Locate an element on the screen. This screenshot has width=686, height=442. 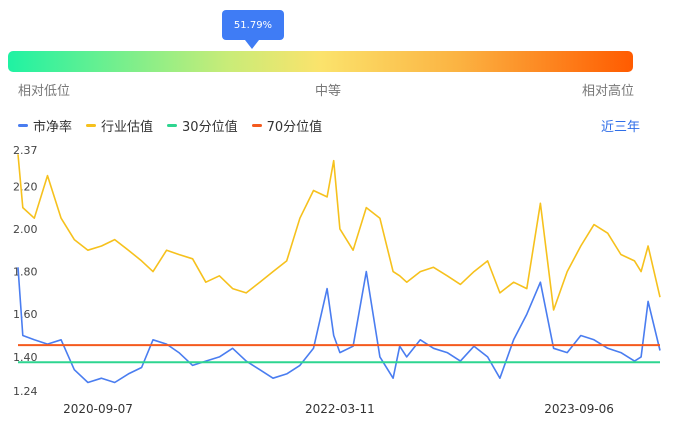
x-tick-label: 2020-09-07 is located at coordinates (98, 409).